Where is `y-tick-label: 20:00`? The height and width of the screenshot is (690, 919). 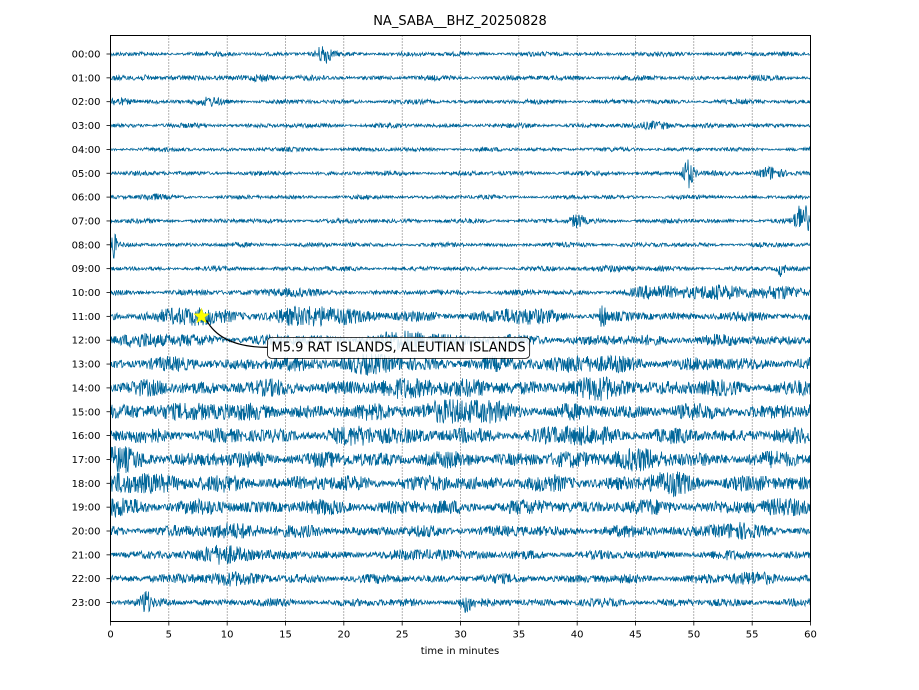
y-tick-label: 20:00 is located at coordinates (86, 532).